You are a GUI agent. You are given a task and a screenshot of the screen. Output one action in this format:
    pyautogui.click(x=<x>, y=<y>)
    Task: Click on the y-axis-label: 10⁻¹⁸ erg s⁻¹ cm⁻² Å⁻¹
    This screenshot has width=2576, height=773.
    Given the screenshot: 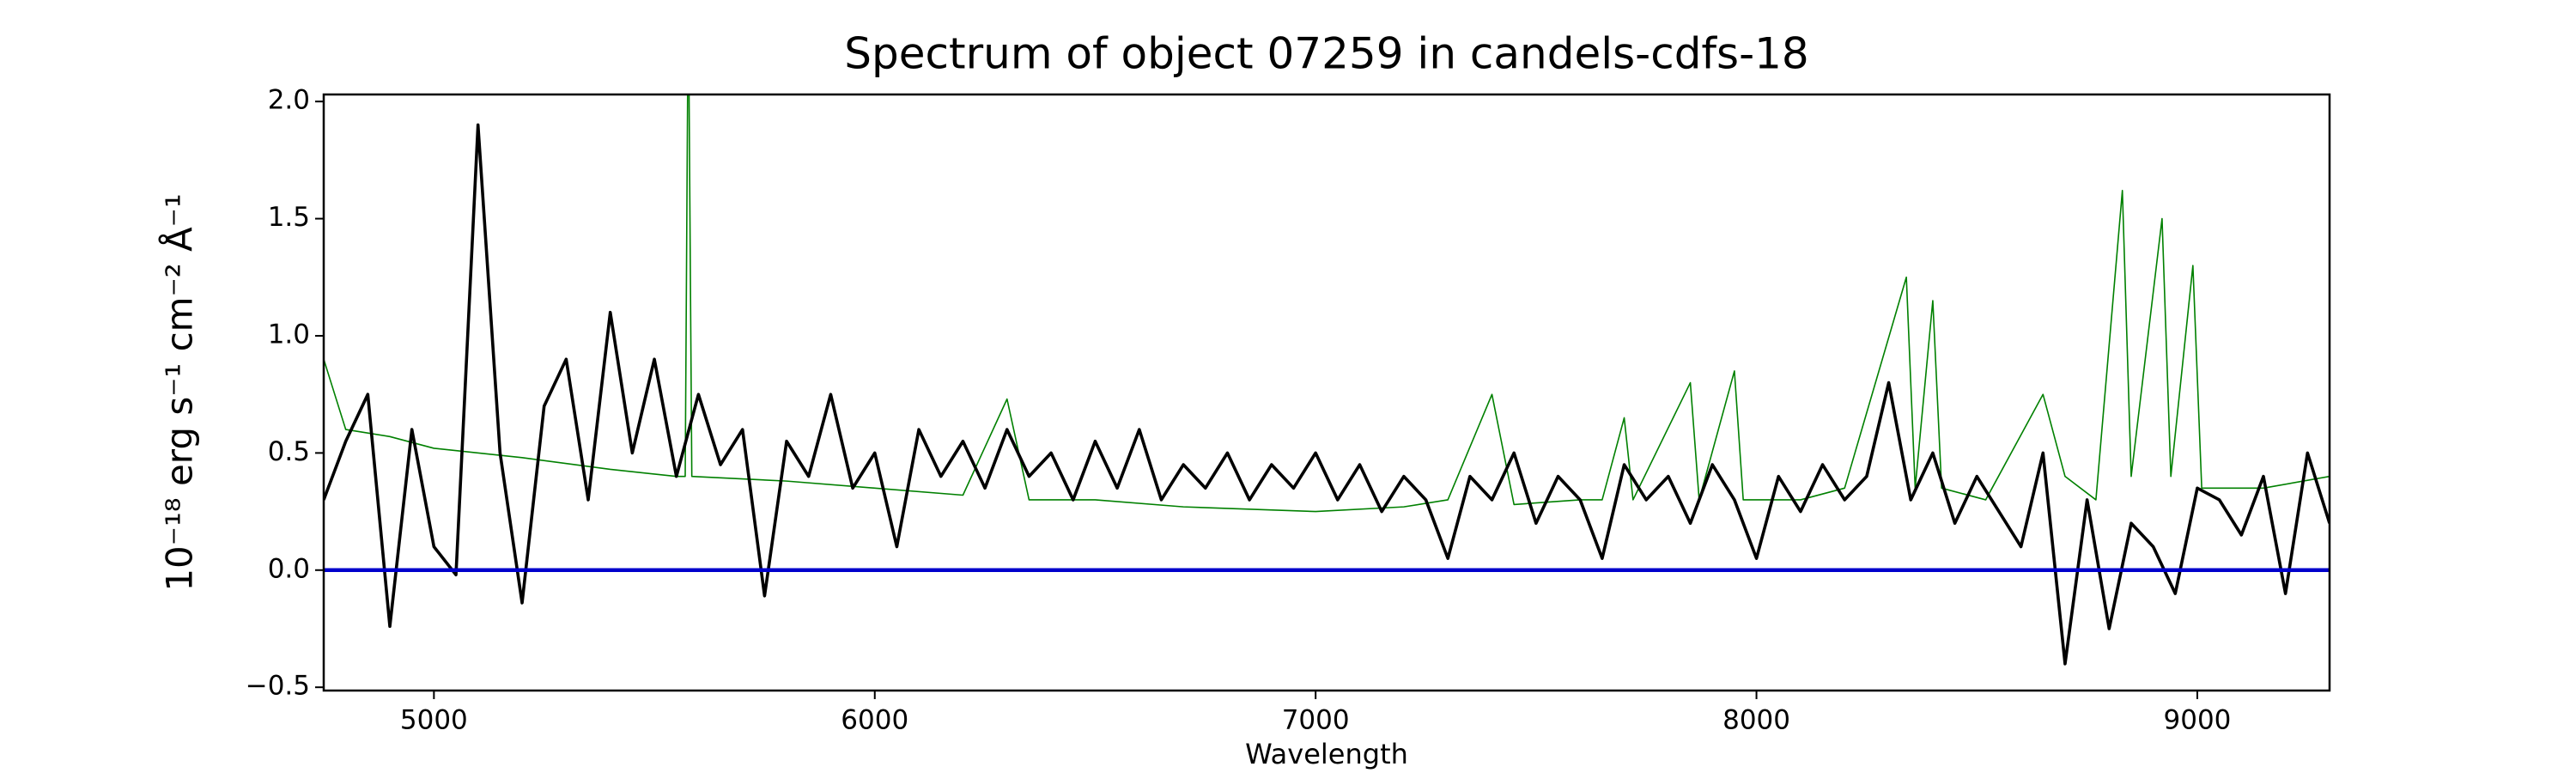 What is the action you would take?
    pyautogui.click(x=180, y=392)
    